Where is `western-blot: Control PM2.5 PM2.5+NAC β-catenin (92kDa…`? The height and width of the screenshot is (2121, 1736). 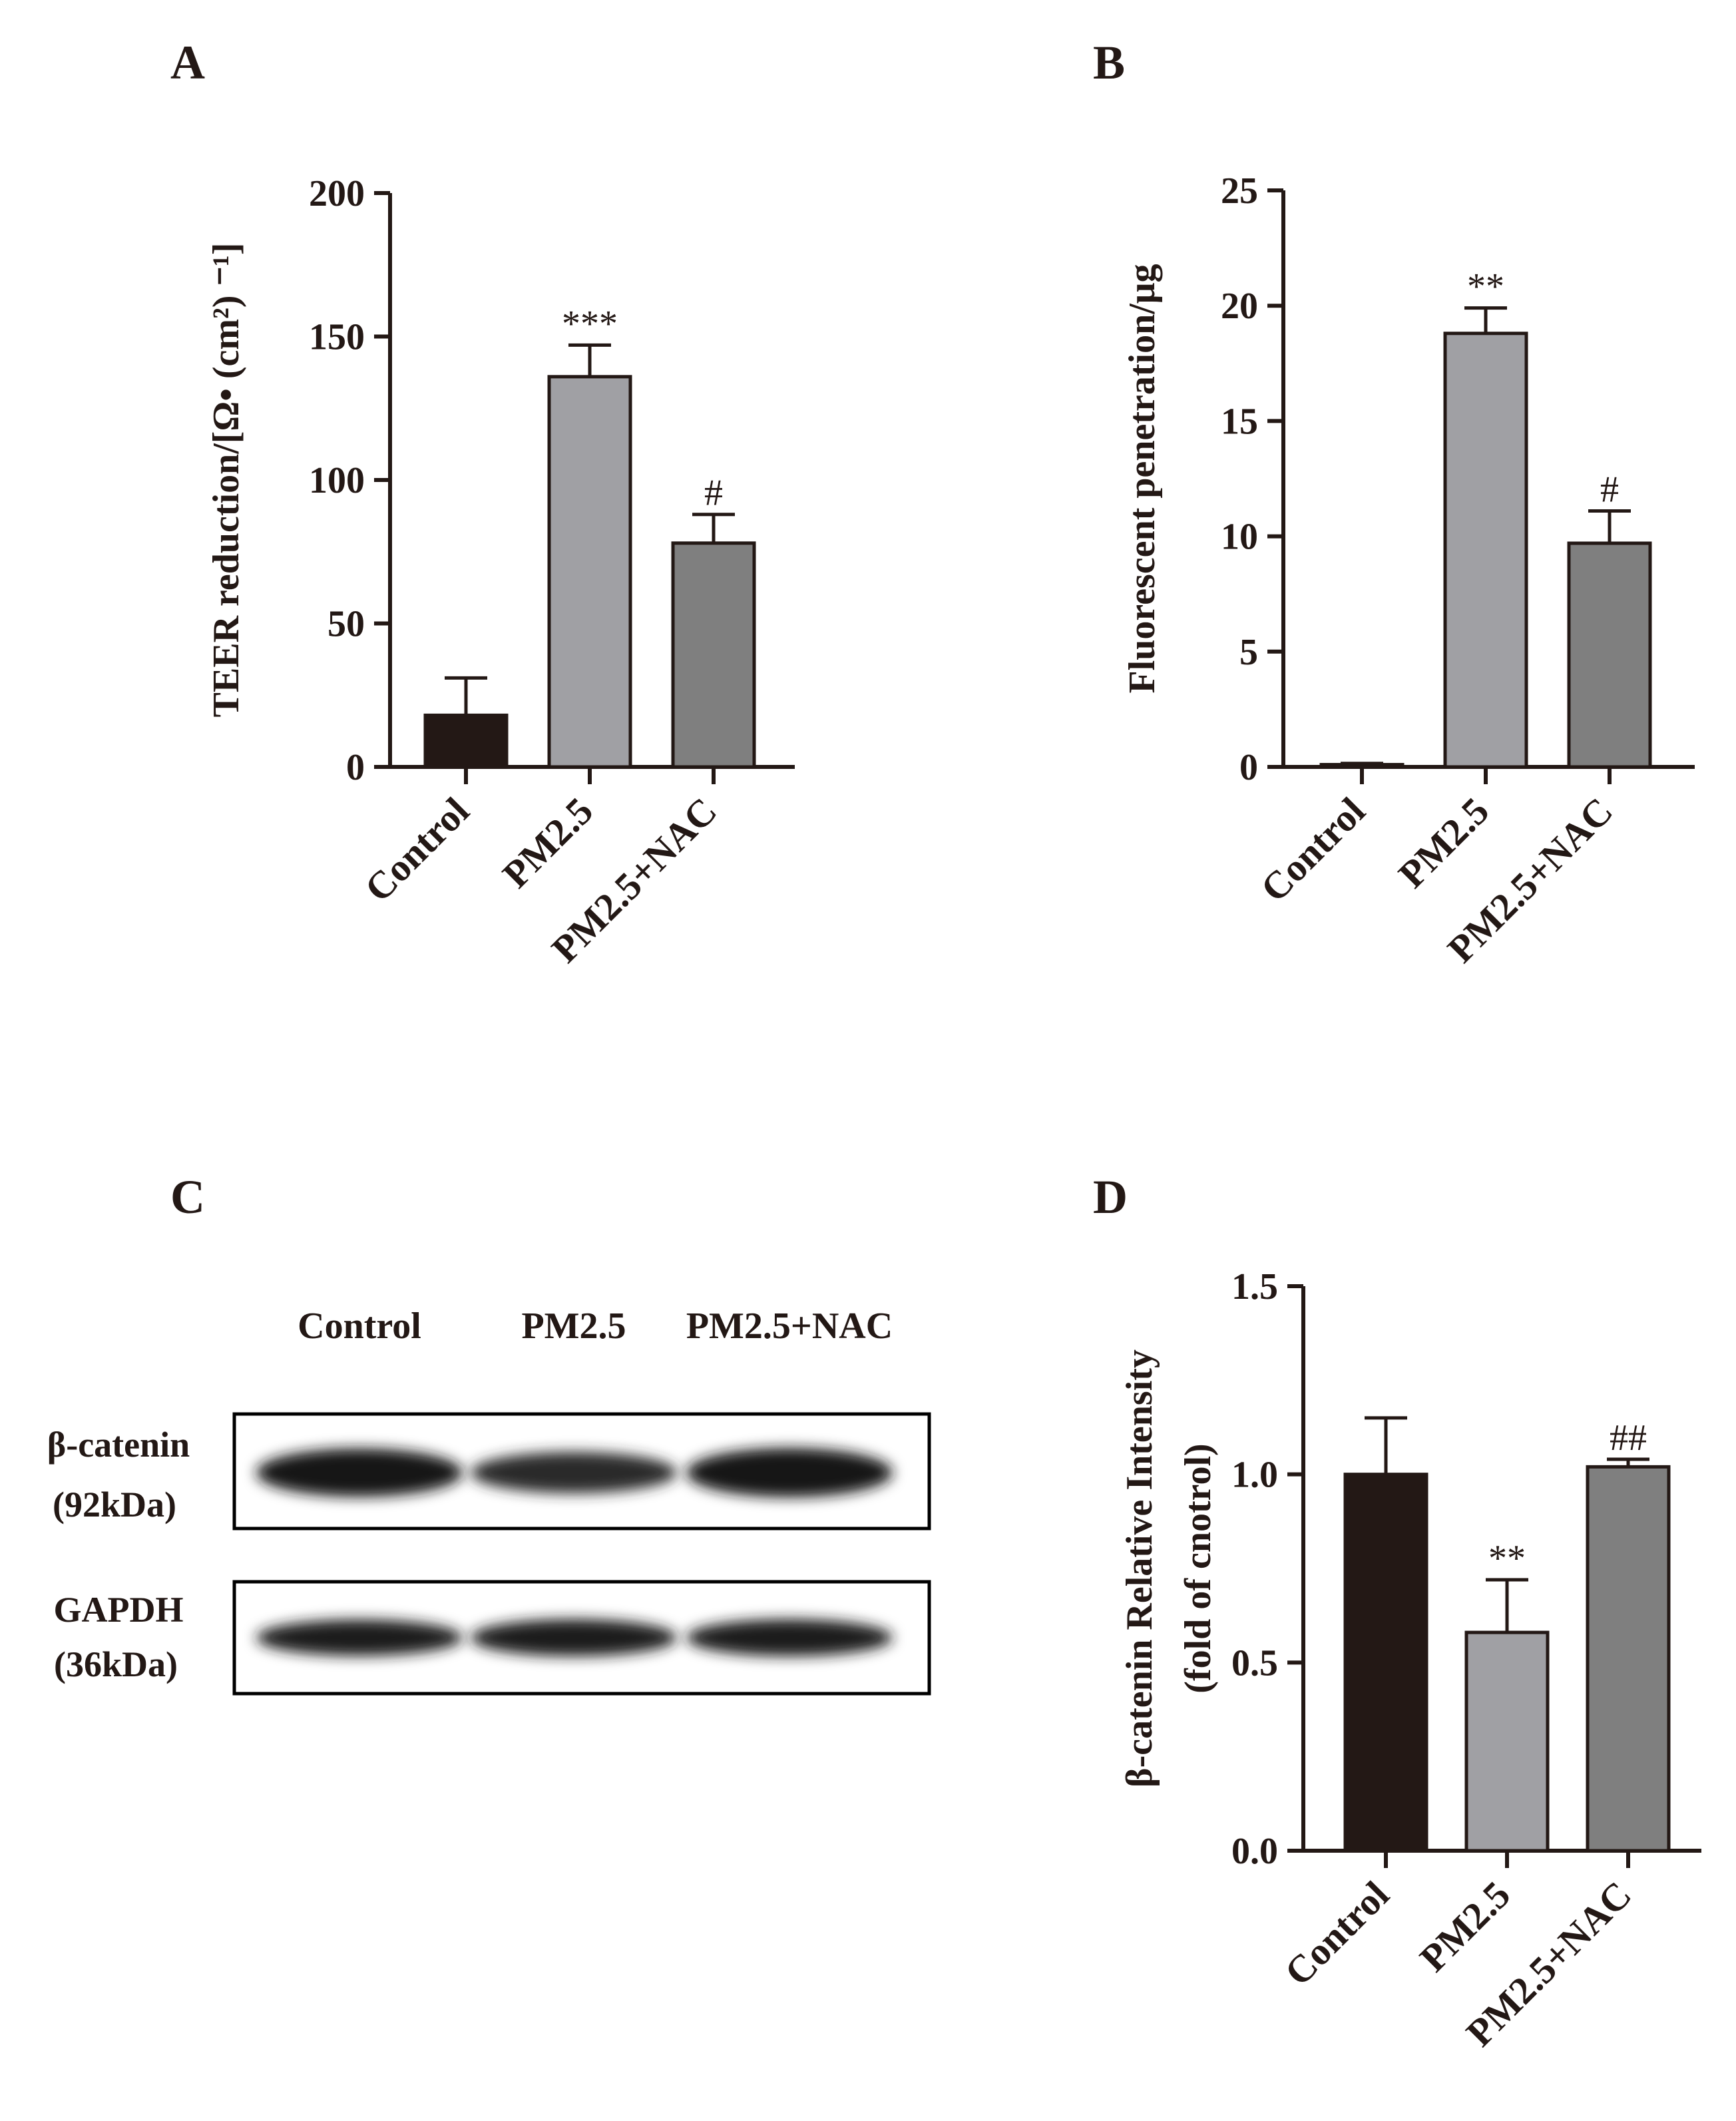 western-blot: Control PM2.5 PM2.5+NAC β-catenin (92kDa… is located at coordinates (489, 1500).